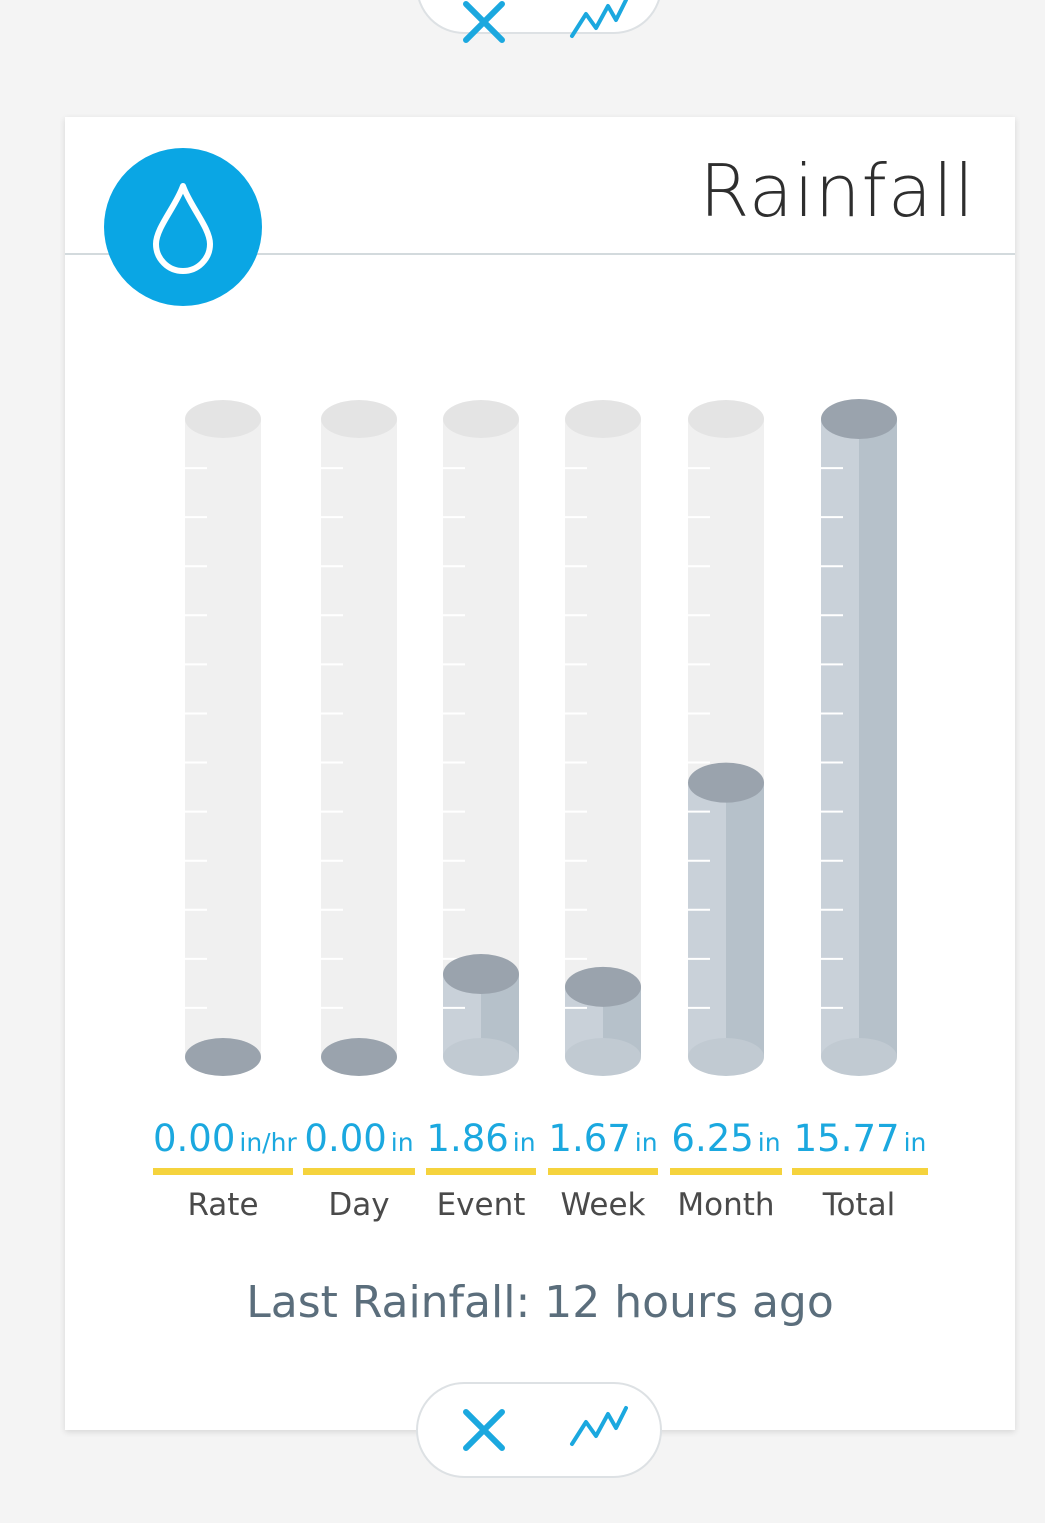  I want to click on header-divider, so click(540, 254).